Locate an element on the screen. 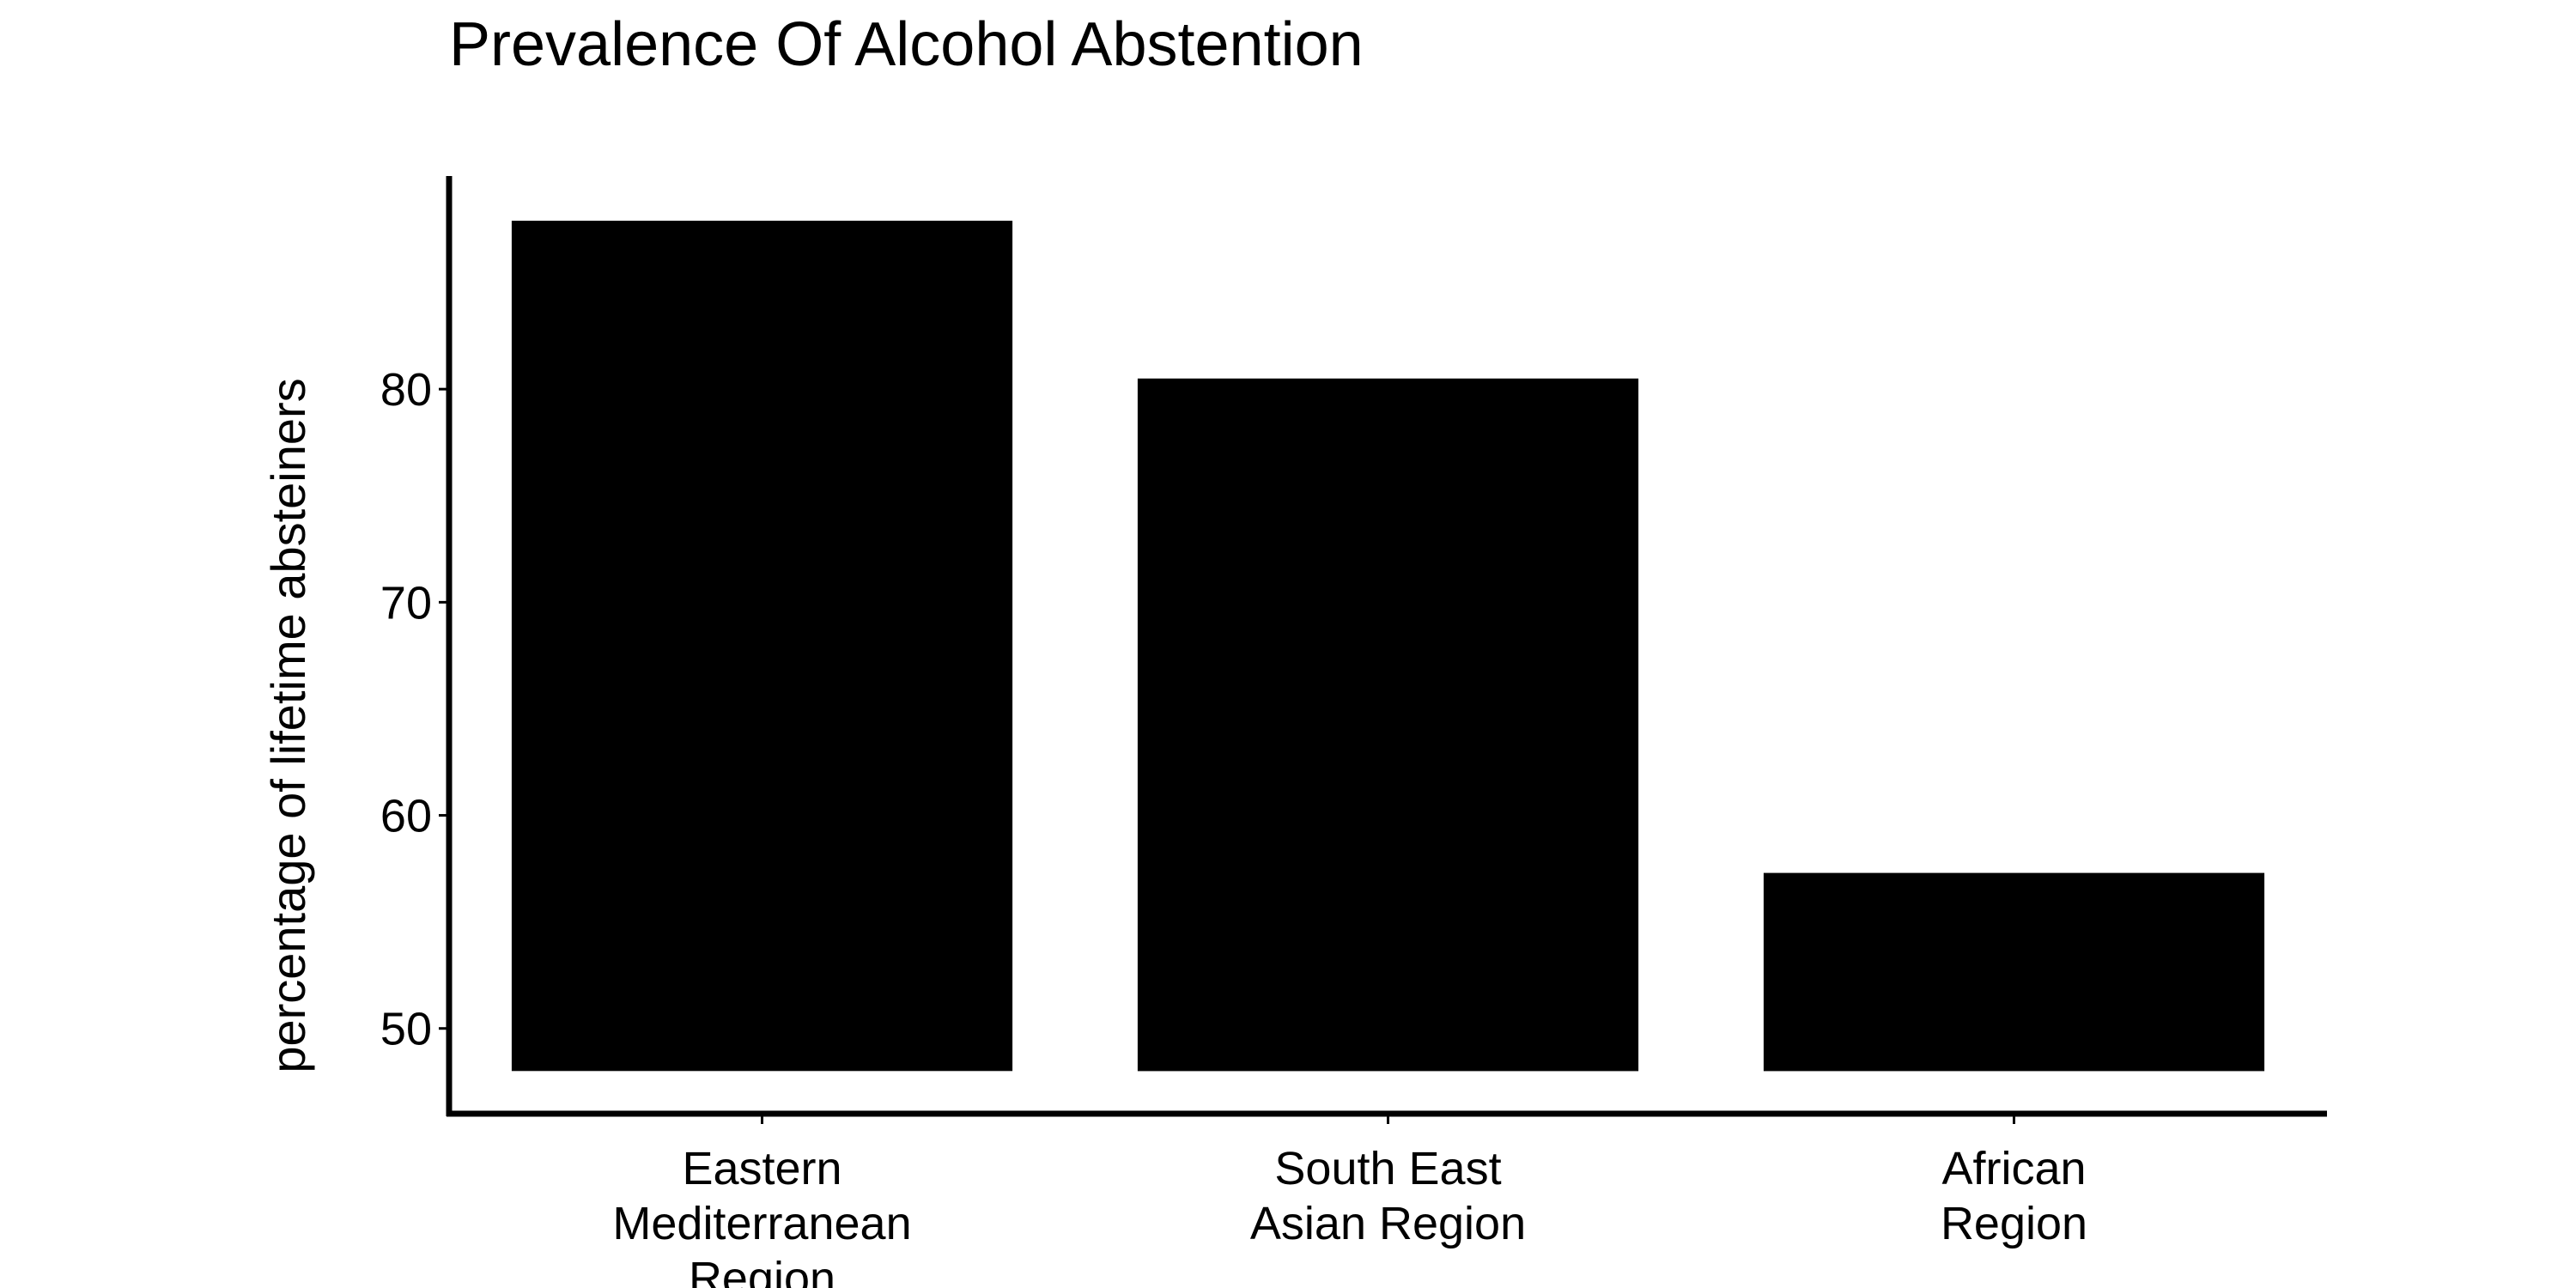 Image resolution: width=2576 pixels, height=1288 pixels. x-tick-label-1: South East Asian Region is located at coordinates (1388, 1196).